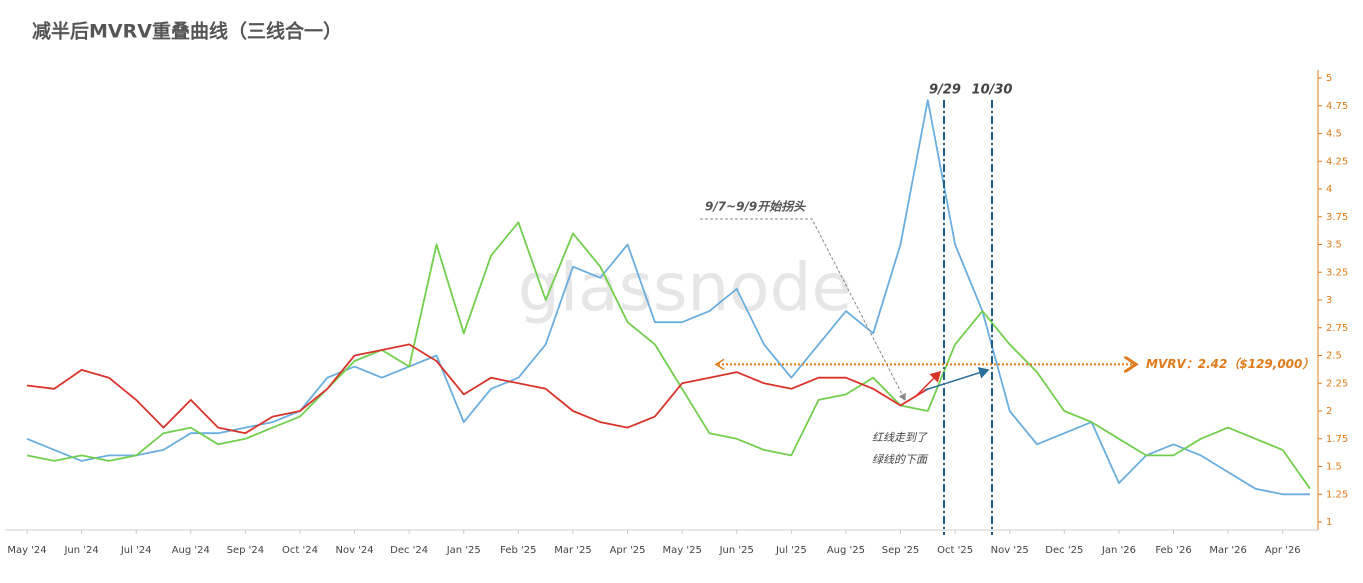 This screenshot has height=583, width=1363. Describe the element at coordinates (246, 550) in the screenshot. I see `x-tick-label: Sep '24` at that location.